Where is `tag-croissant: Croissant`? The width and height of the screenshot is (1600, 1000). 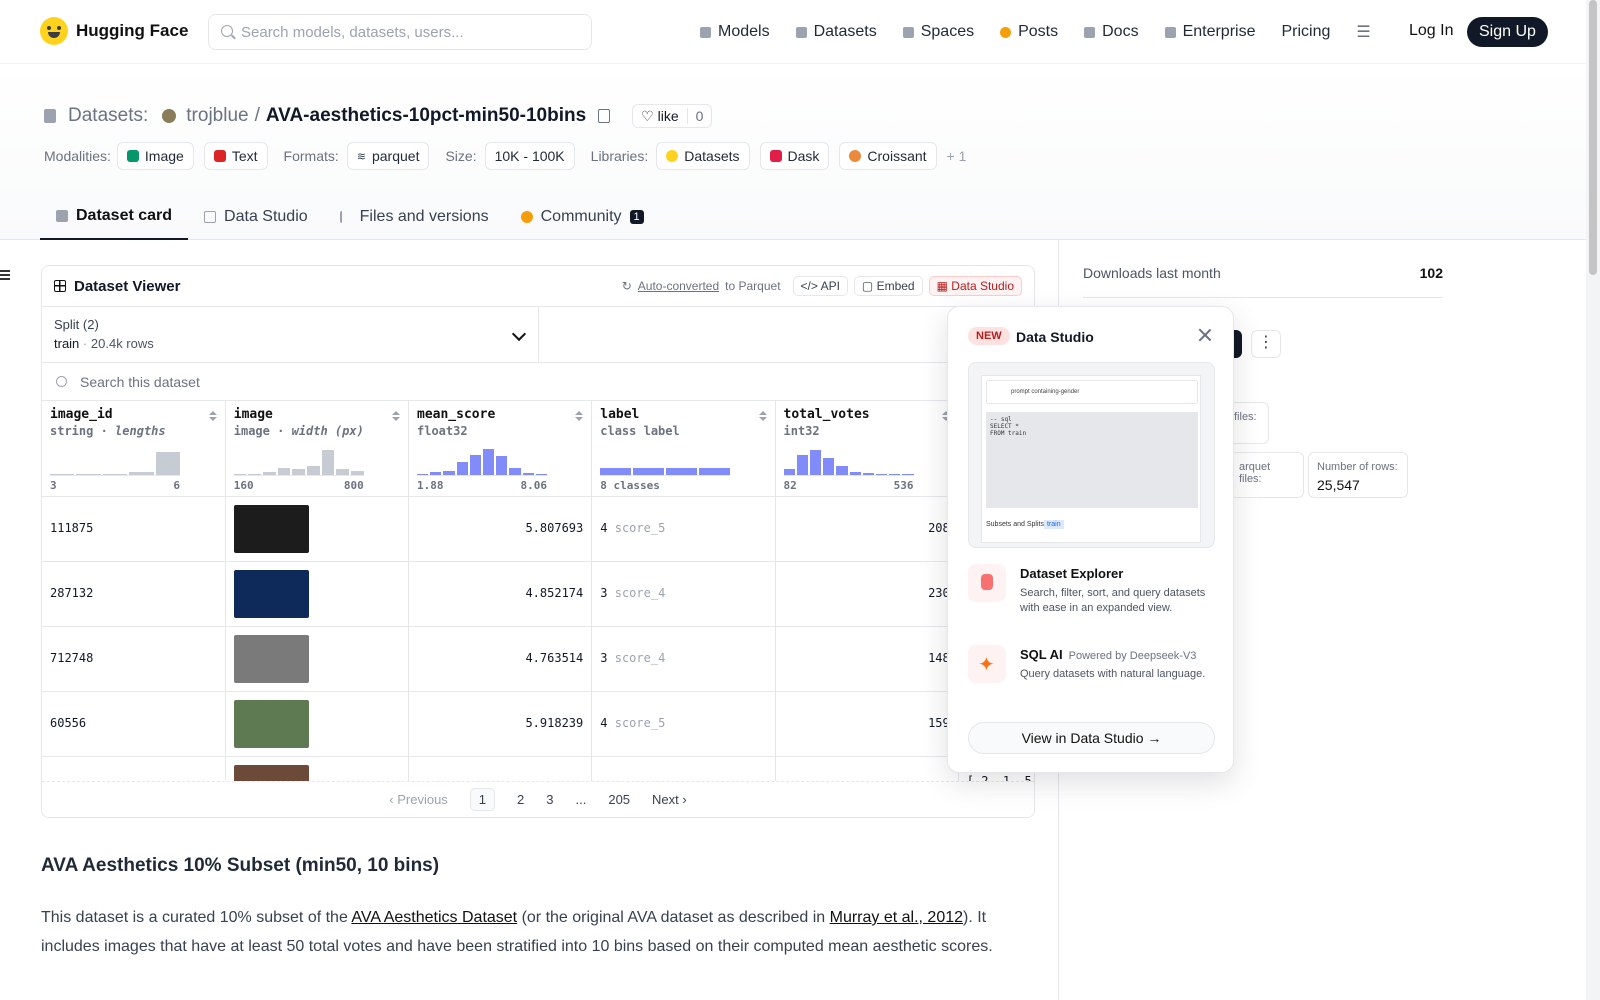
tag-croissant: Croissant is located at coordinates (888, 156).